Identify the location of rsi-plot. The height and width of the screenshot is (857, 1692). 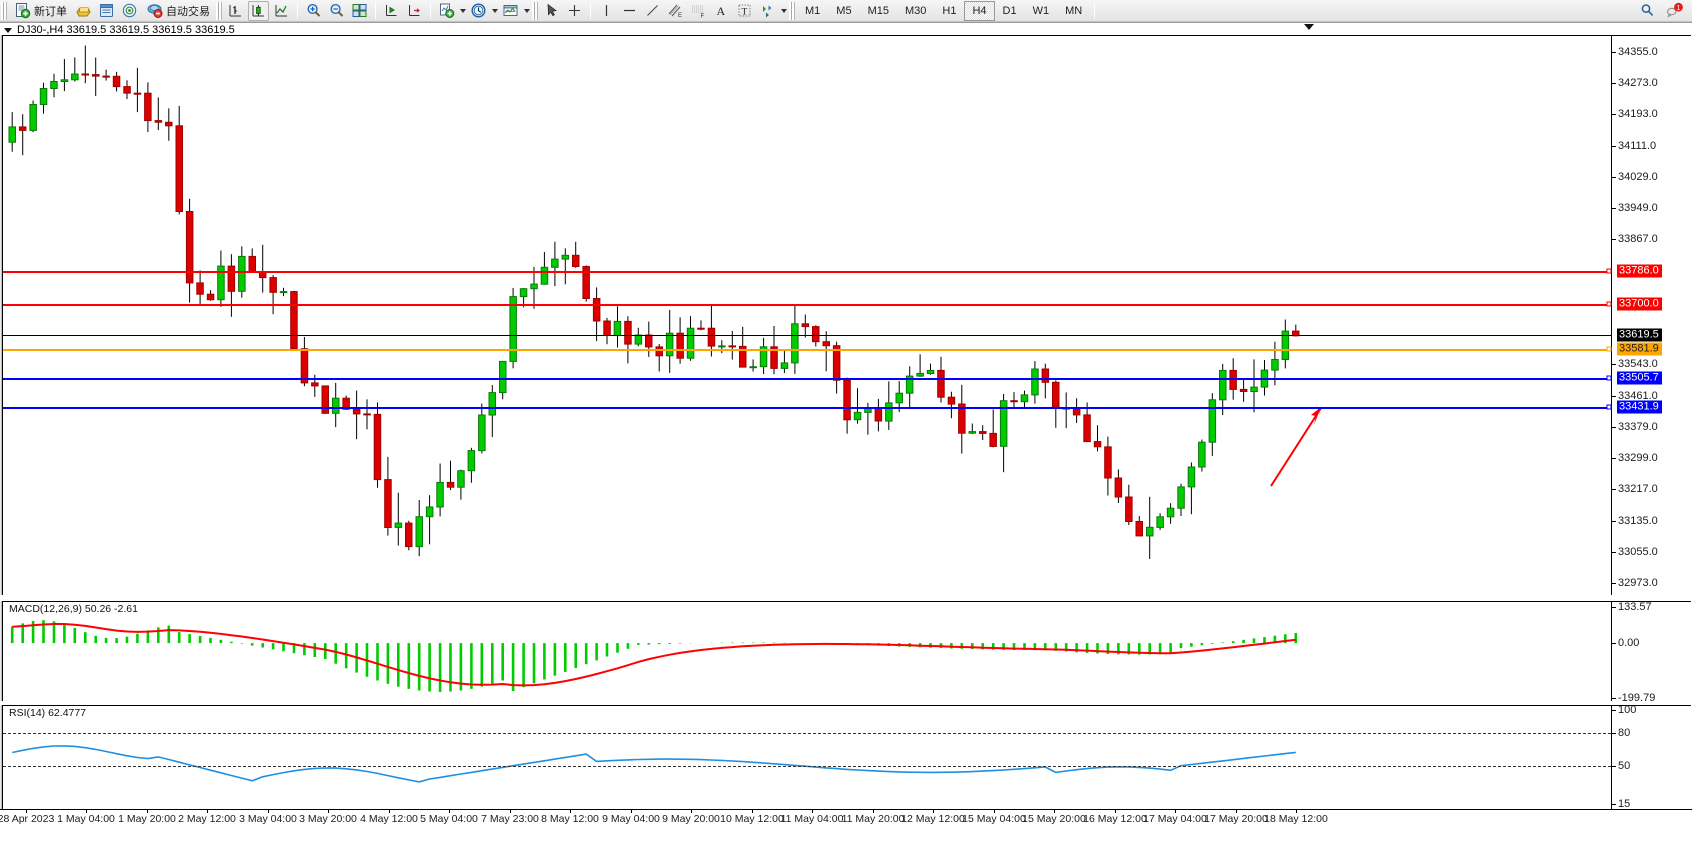
(809, 758).